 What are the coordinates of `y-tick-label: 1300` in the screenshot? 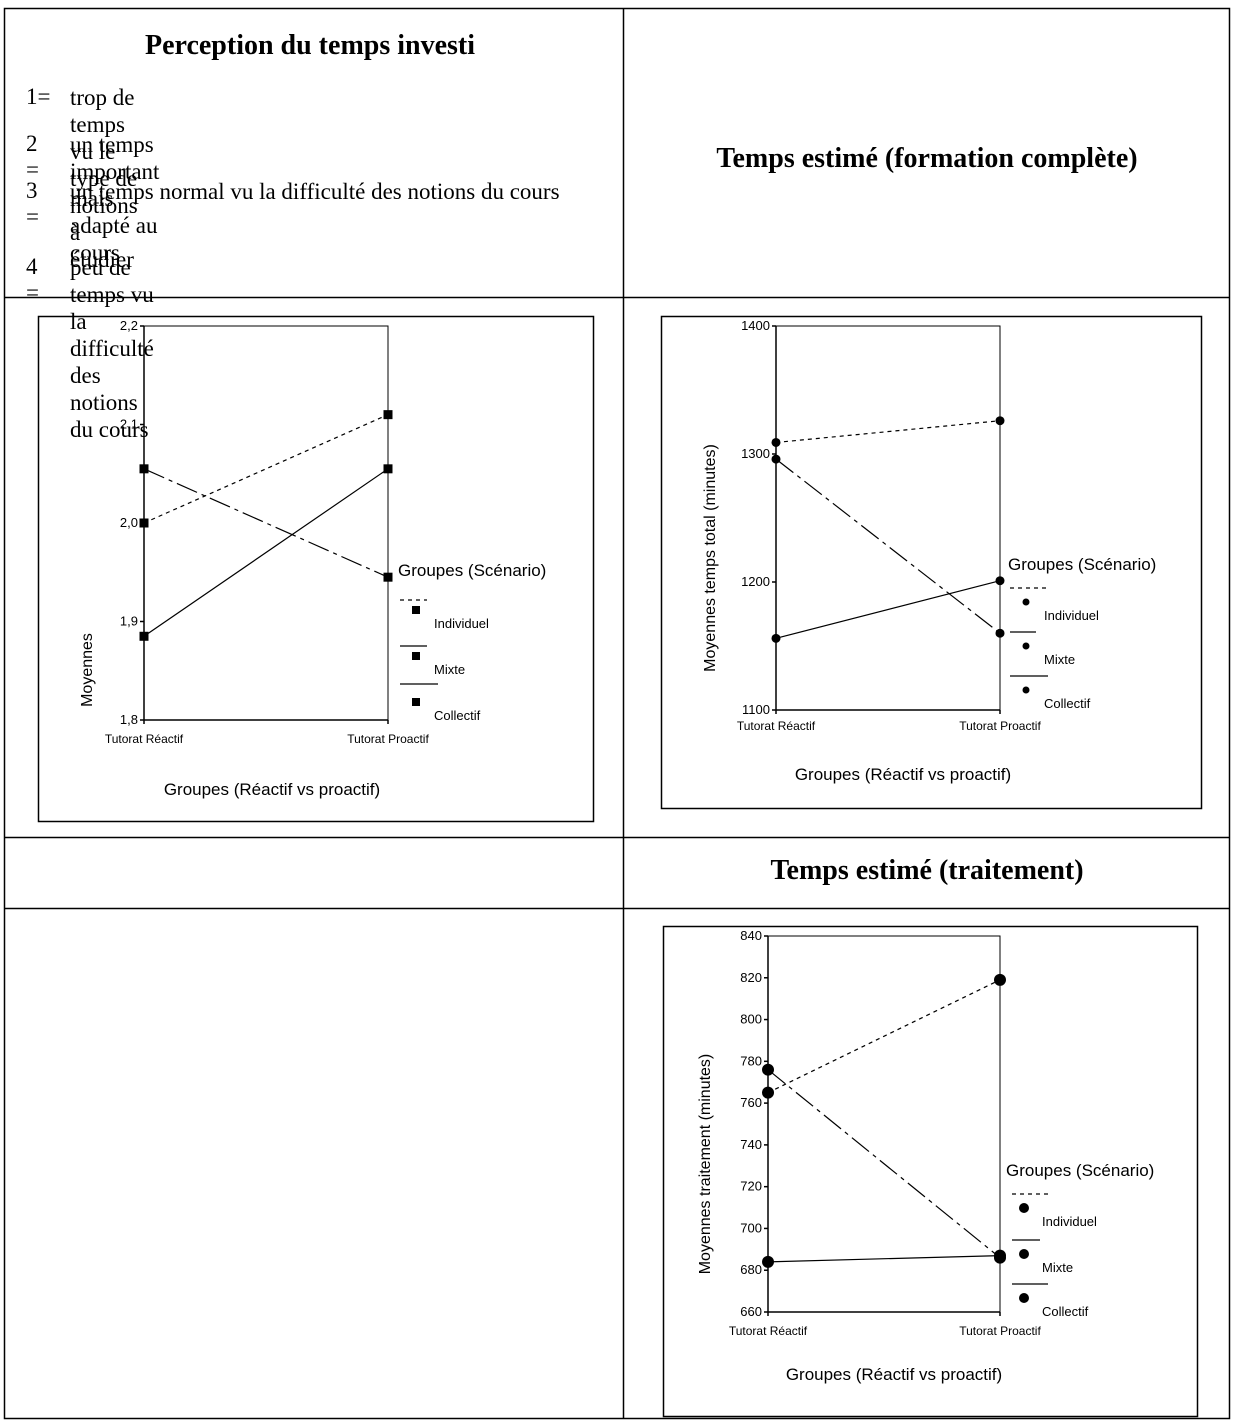 It's located at (755, 453).